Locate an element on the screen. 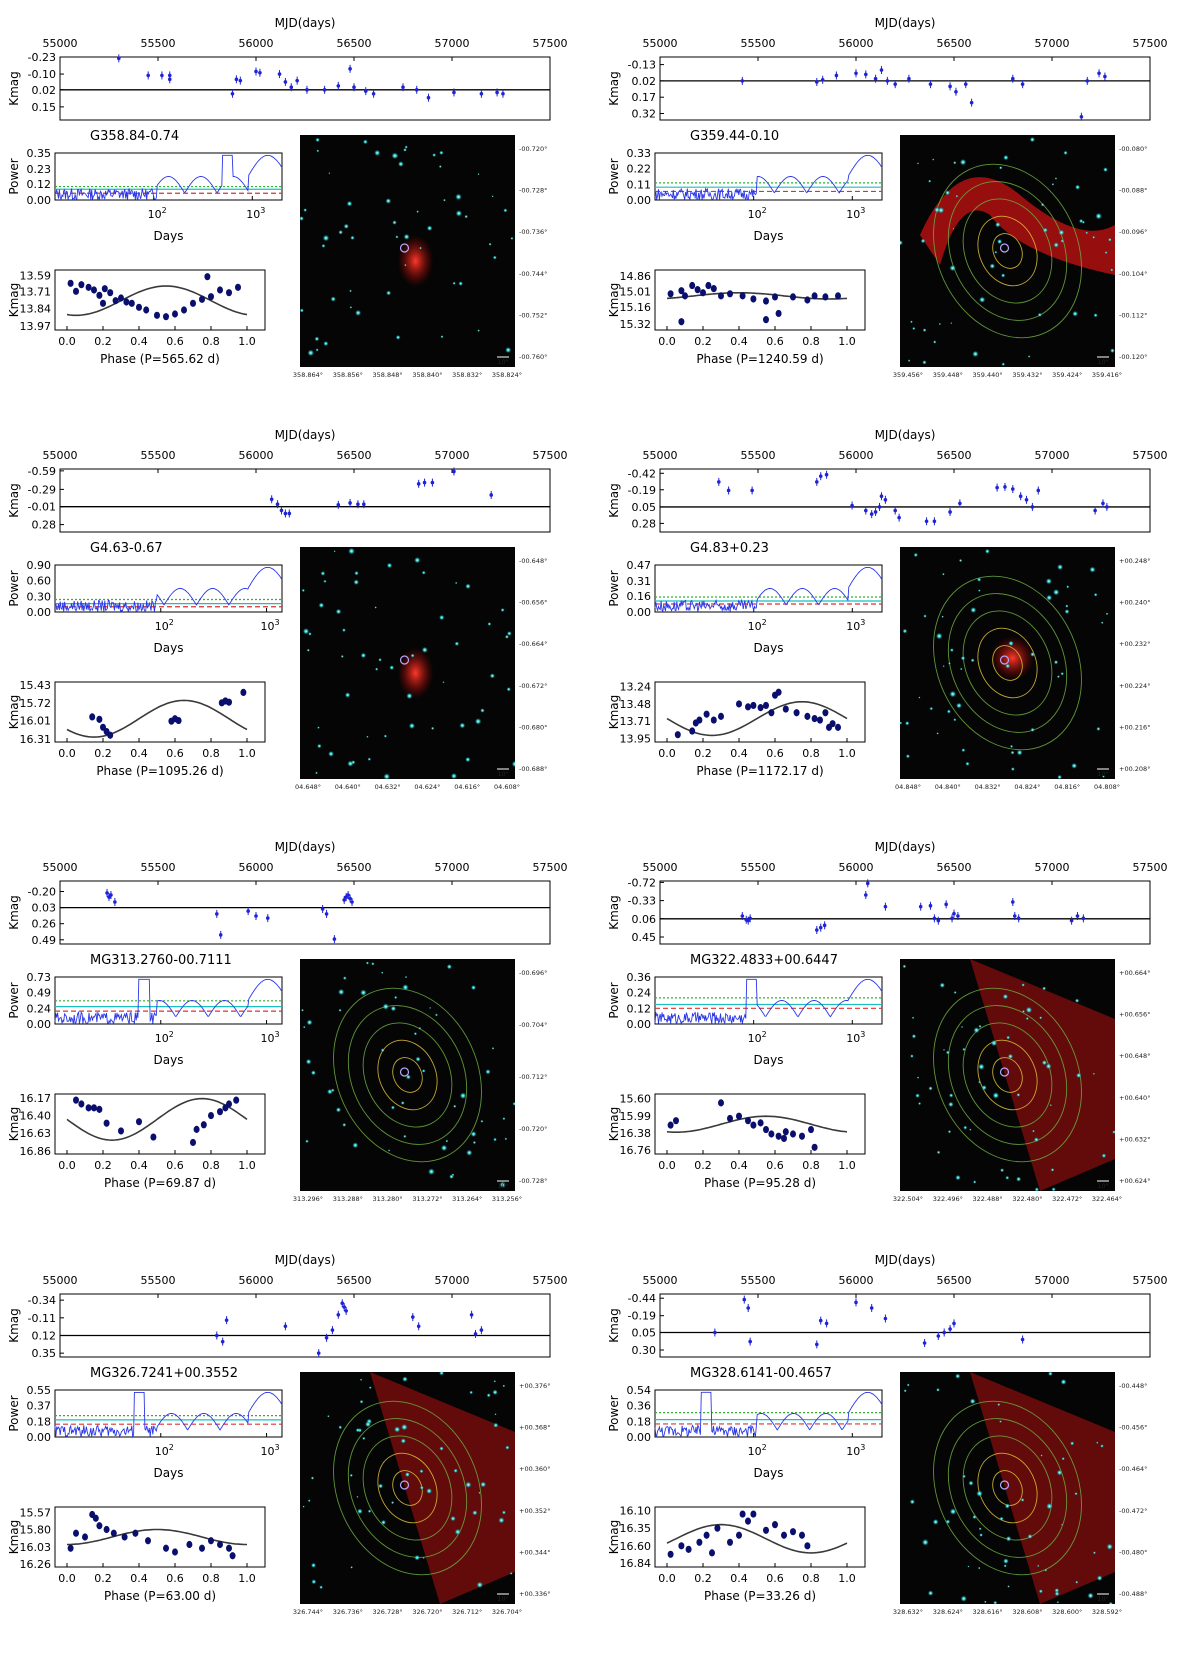 Image resolution: width=1200 pixels, height=1653 pixels. mjd-tick-label: 55500 is located at coordinates (758, 1280).